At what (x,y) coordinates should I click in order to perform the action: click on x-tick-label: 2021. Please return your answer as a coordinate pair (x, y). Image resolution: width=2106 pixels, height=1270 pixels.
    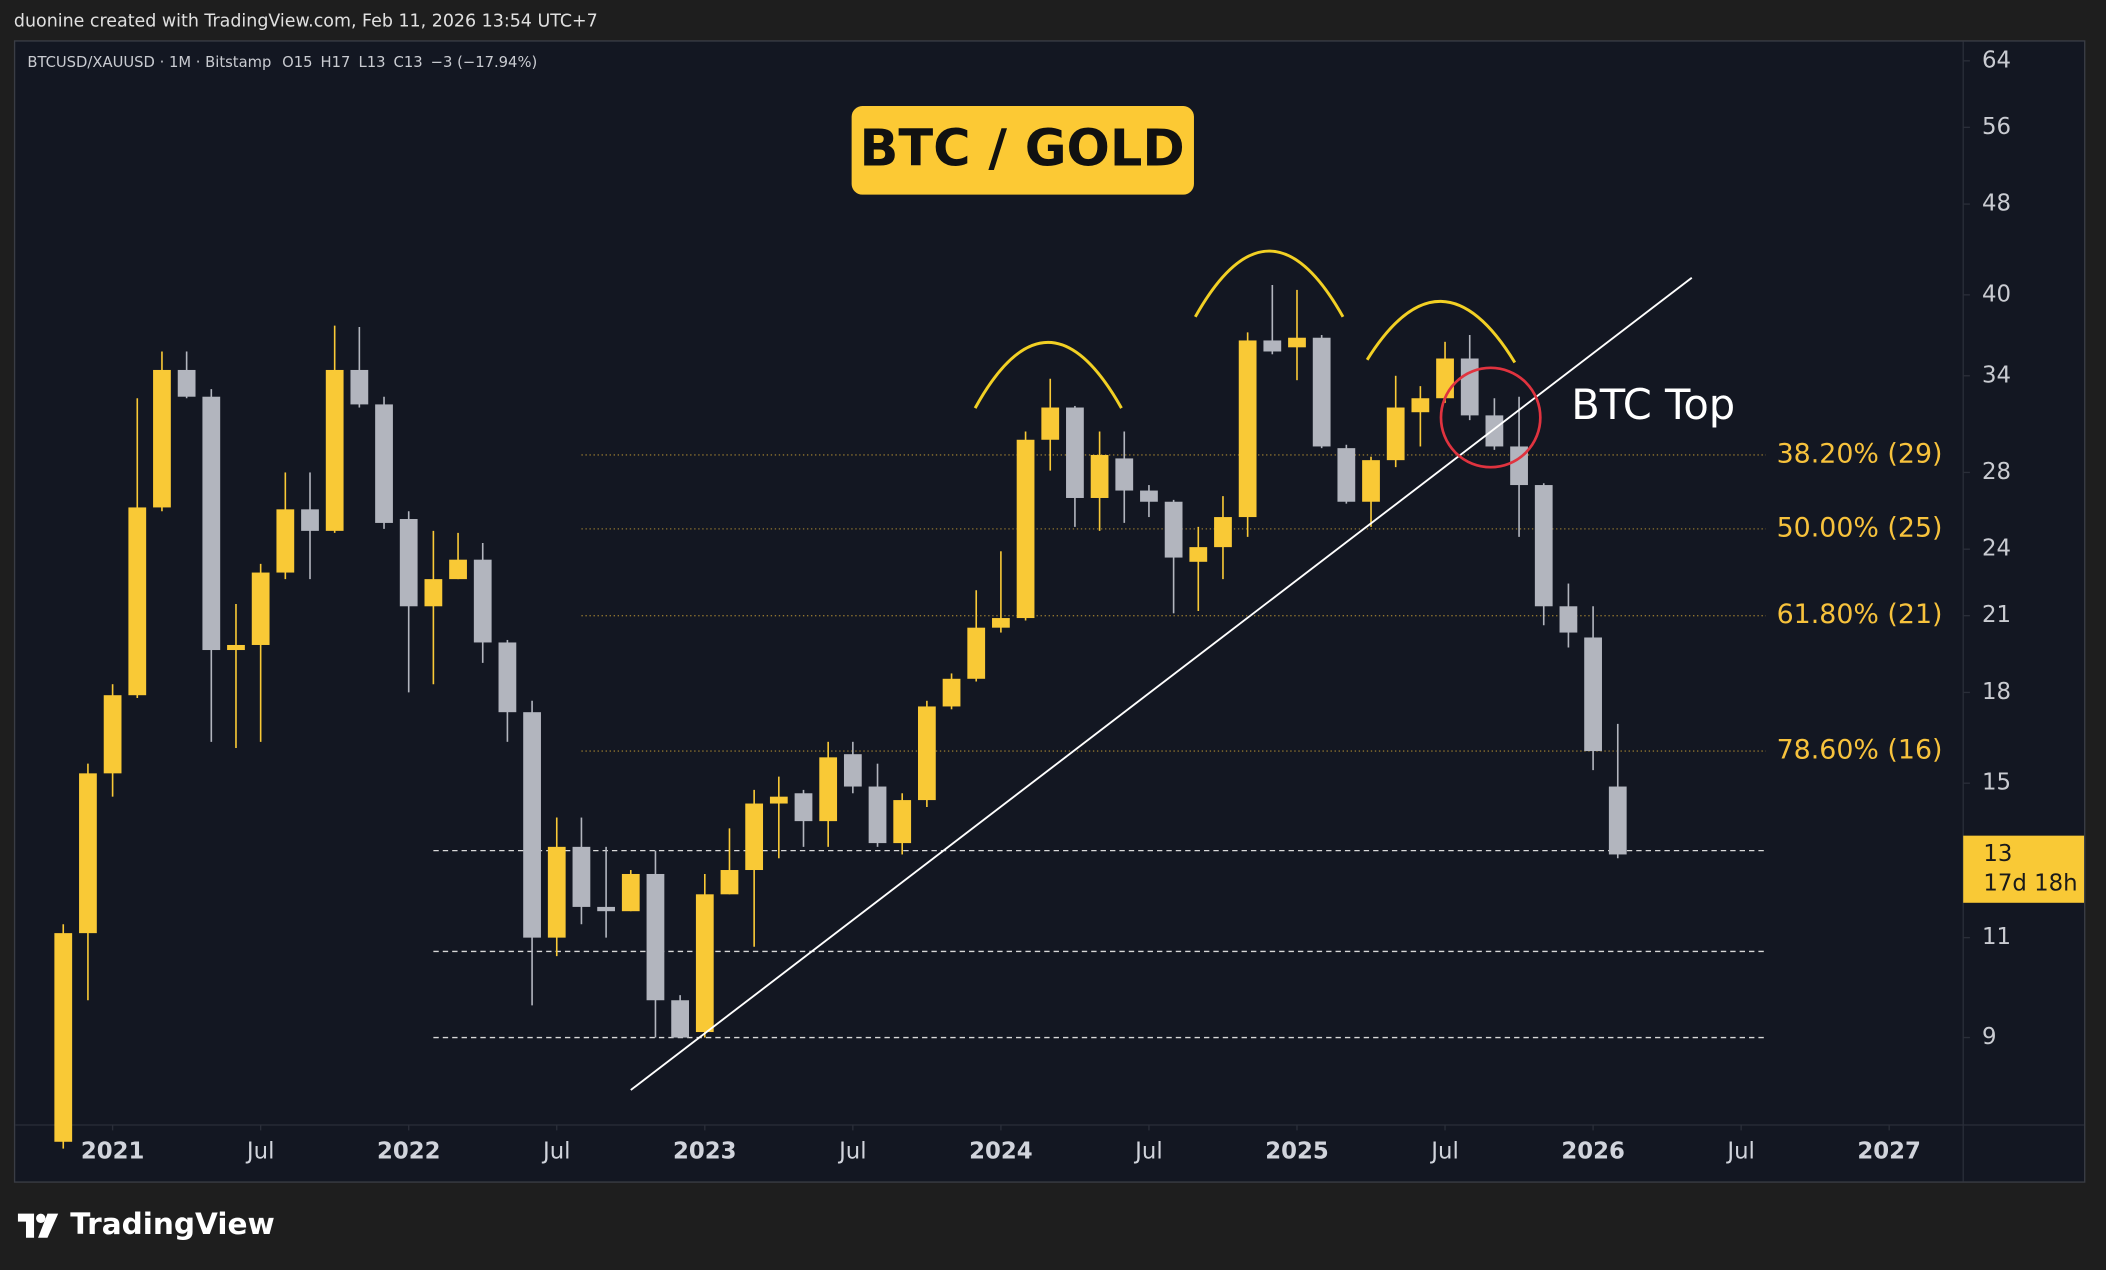
    Looking at the image, I should click on (112, 1151).